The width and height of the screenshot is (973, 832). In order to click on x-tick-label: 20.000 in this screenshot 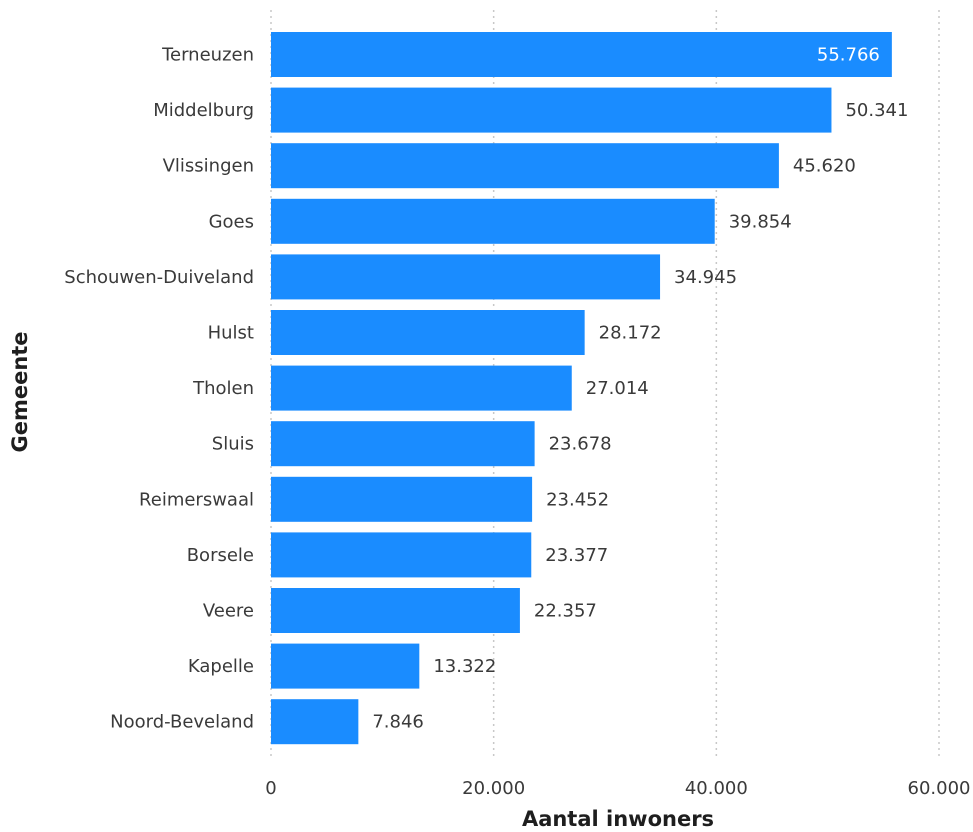, I will do `click(493, 788)`.